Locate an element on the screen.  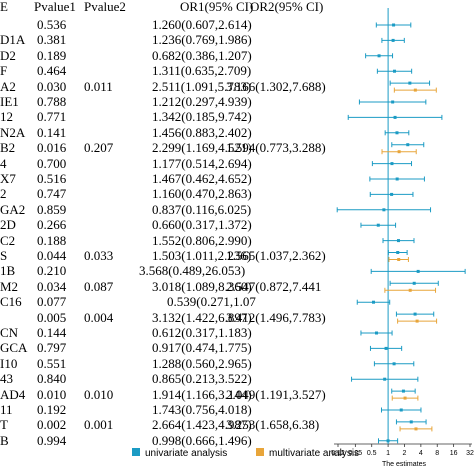
row-or1: 1.311(0.635,2.709) is located at coordinates (202, 71).